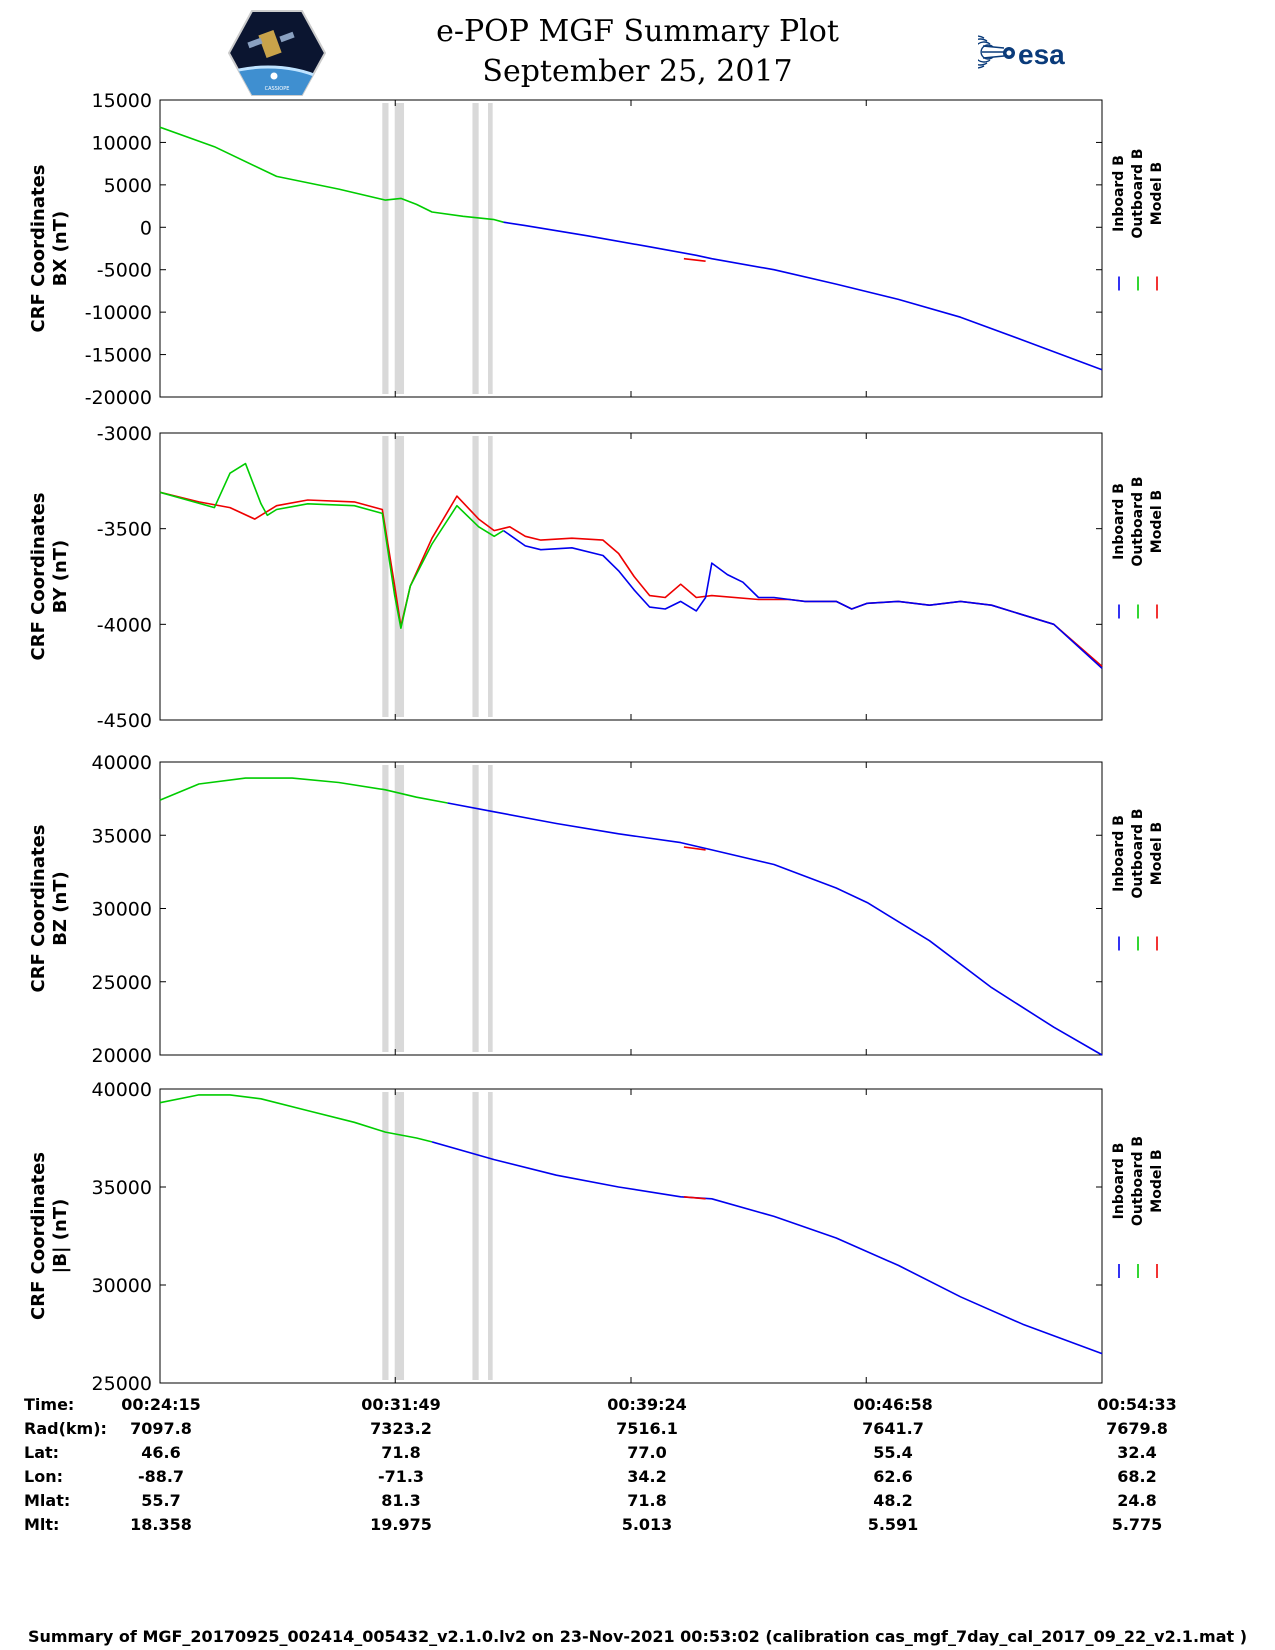 The height and width of the screenshot is (1650, 1275). What do you see at coordinates (161, 1428) in the screenshot?
I see `table-cell: 7097.8` at bounding box center [161, 1428].